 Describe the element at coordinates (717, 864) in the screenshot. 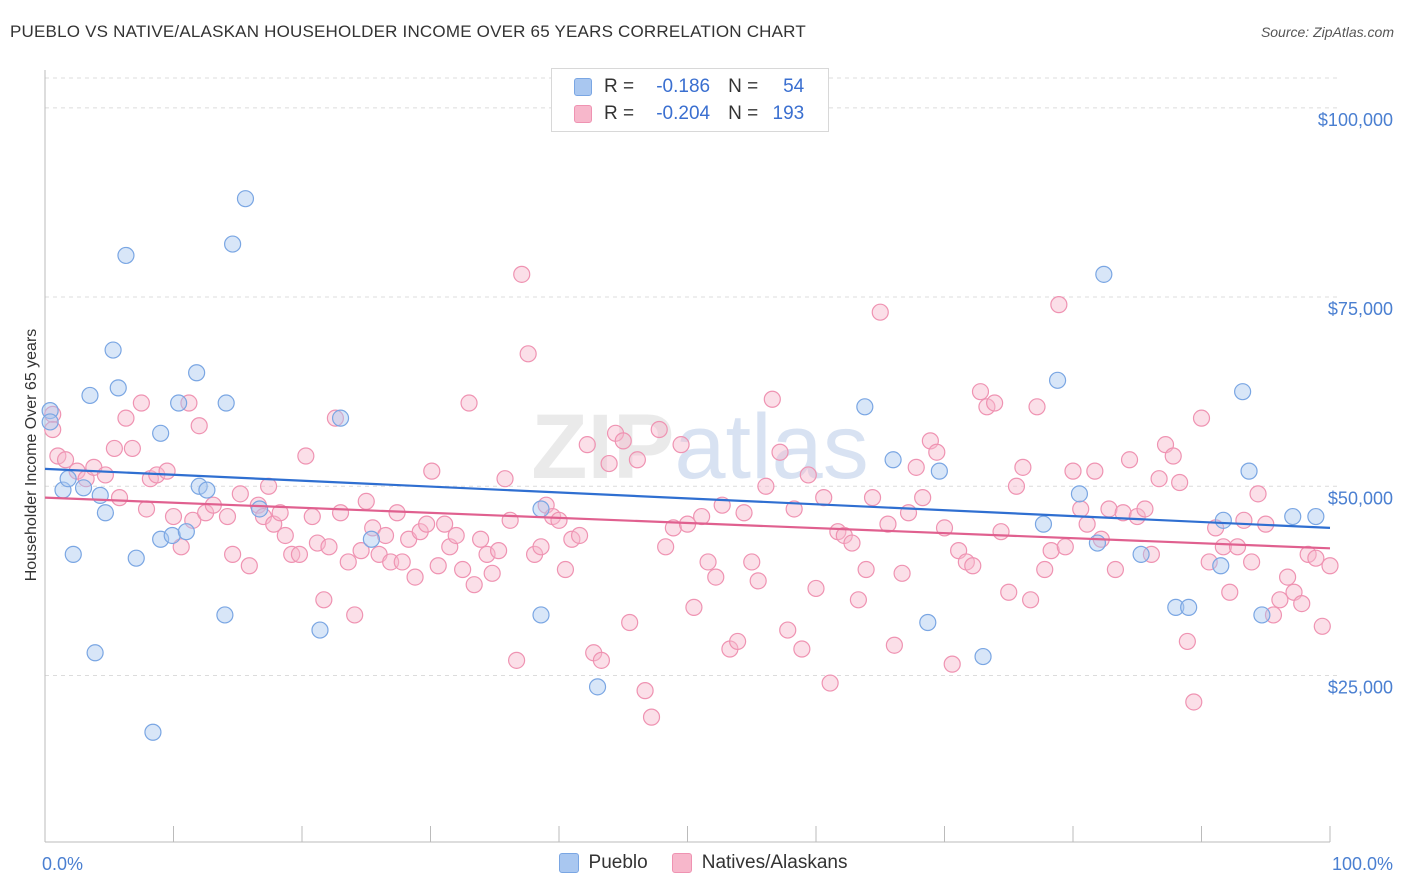

I see `x-tick-labels: 0.0% 100.0%` at that location.